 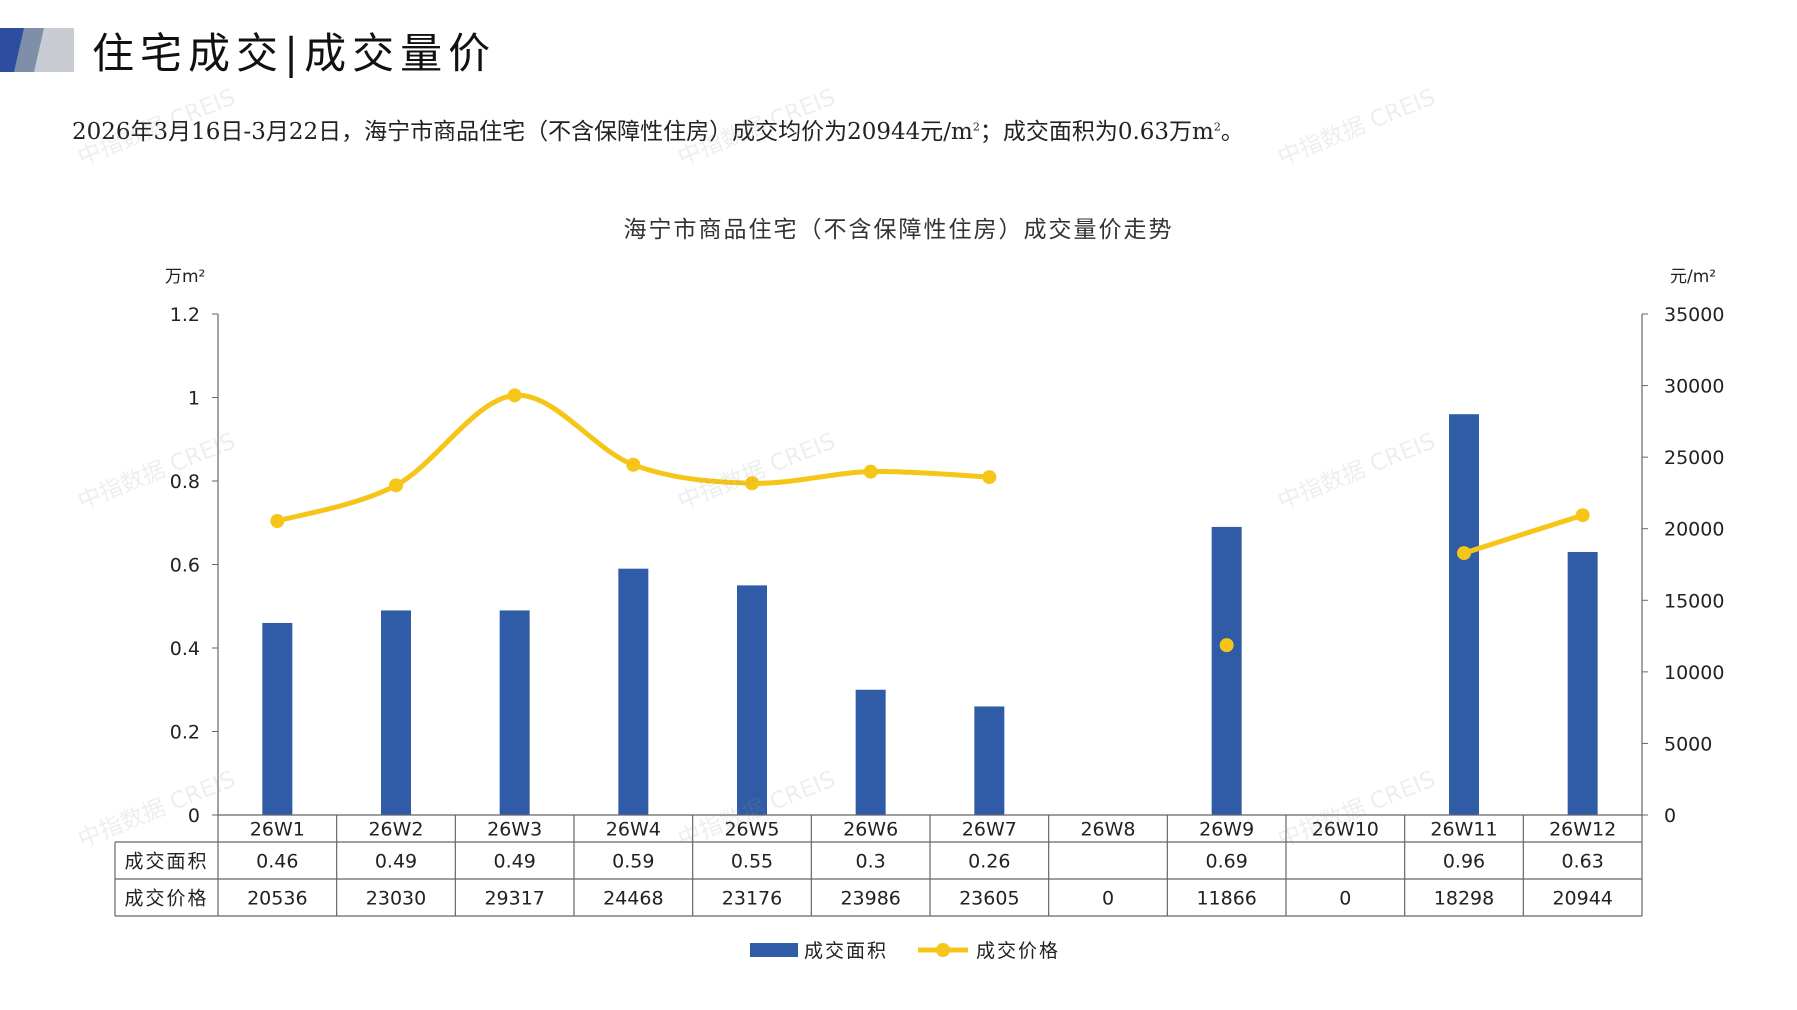 I want to click on y-right-tick-label: 30000, so click(x=1694, y=387).